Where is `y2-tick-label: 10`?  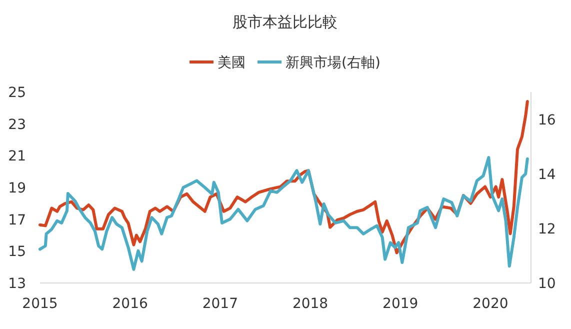 y2-tick-label: 10 is located at coordinates (547, 284).